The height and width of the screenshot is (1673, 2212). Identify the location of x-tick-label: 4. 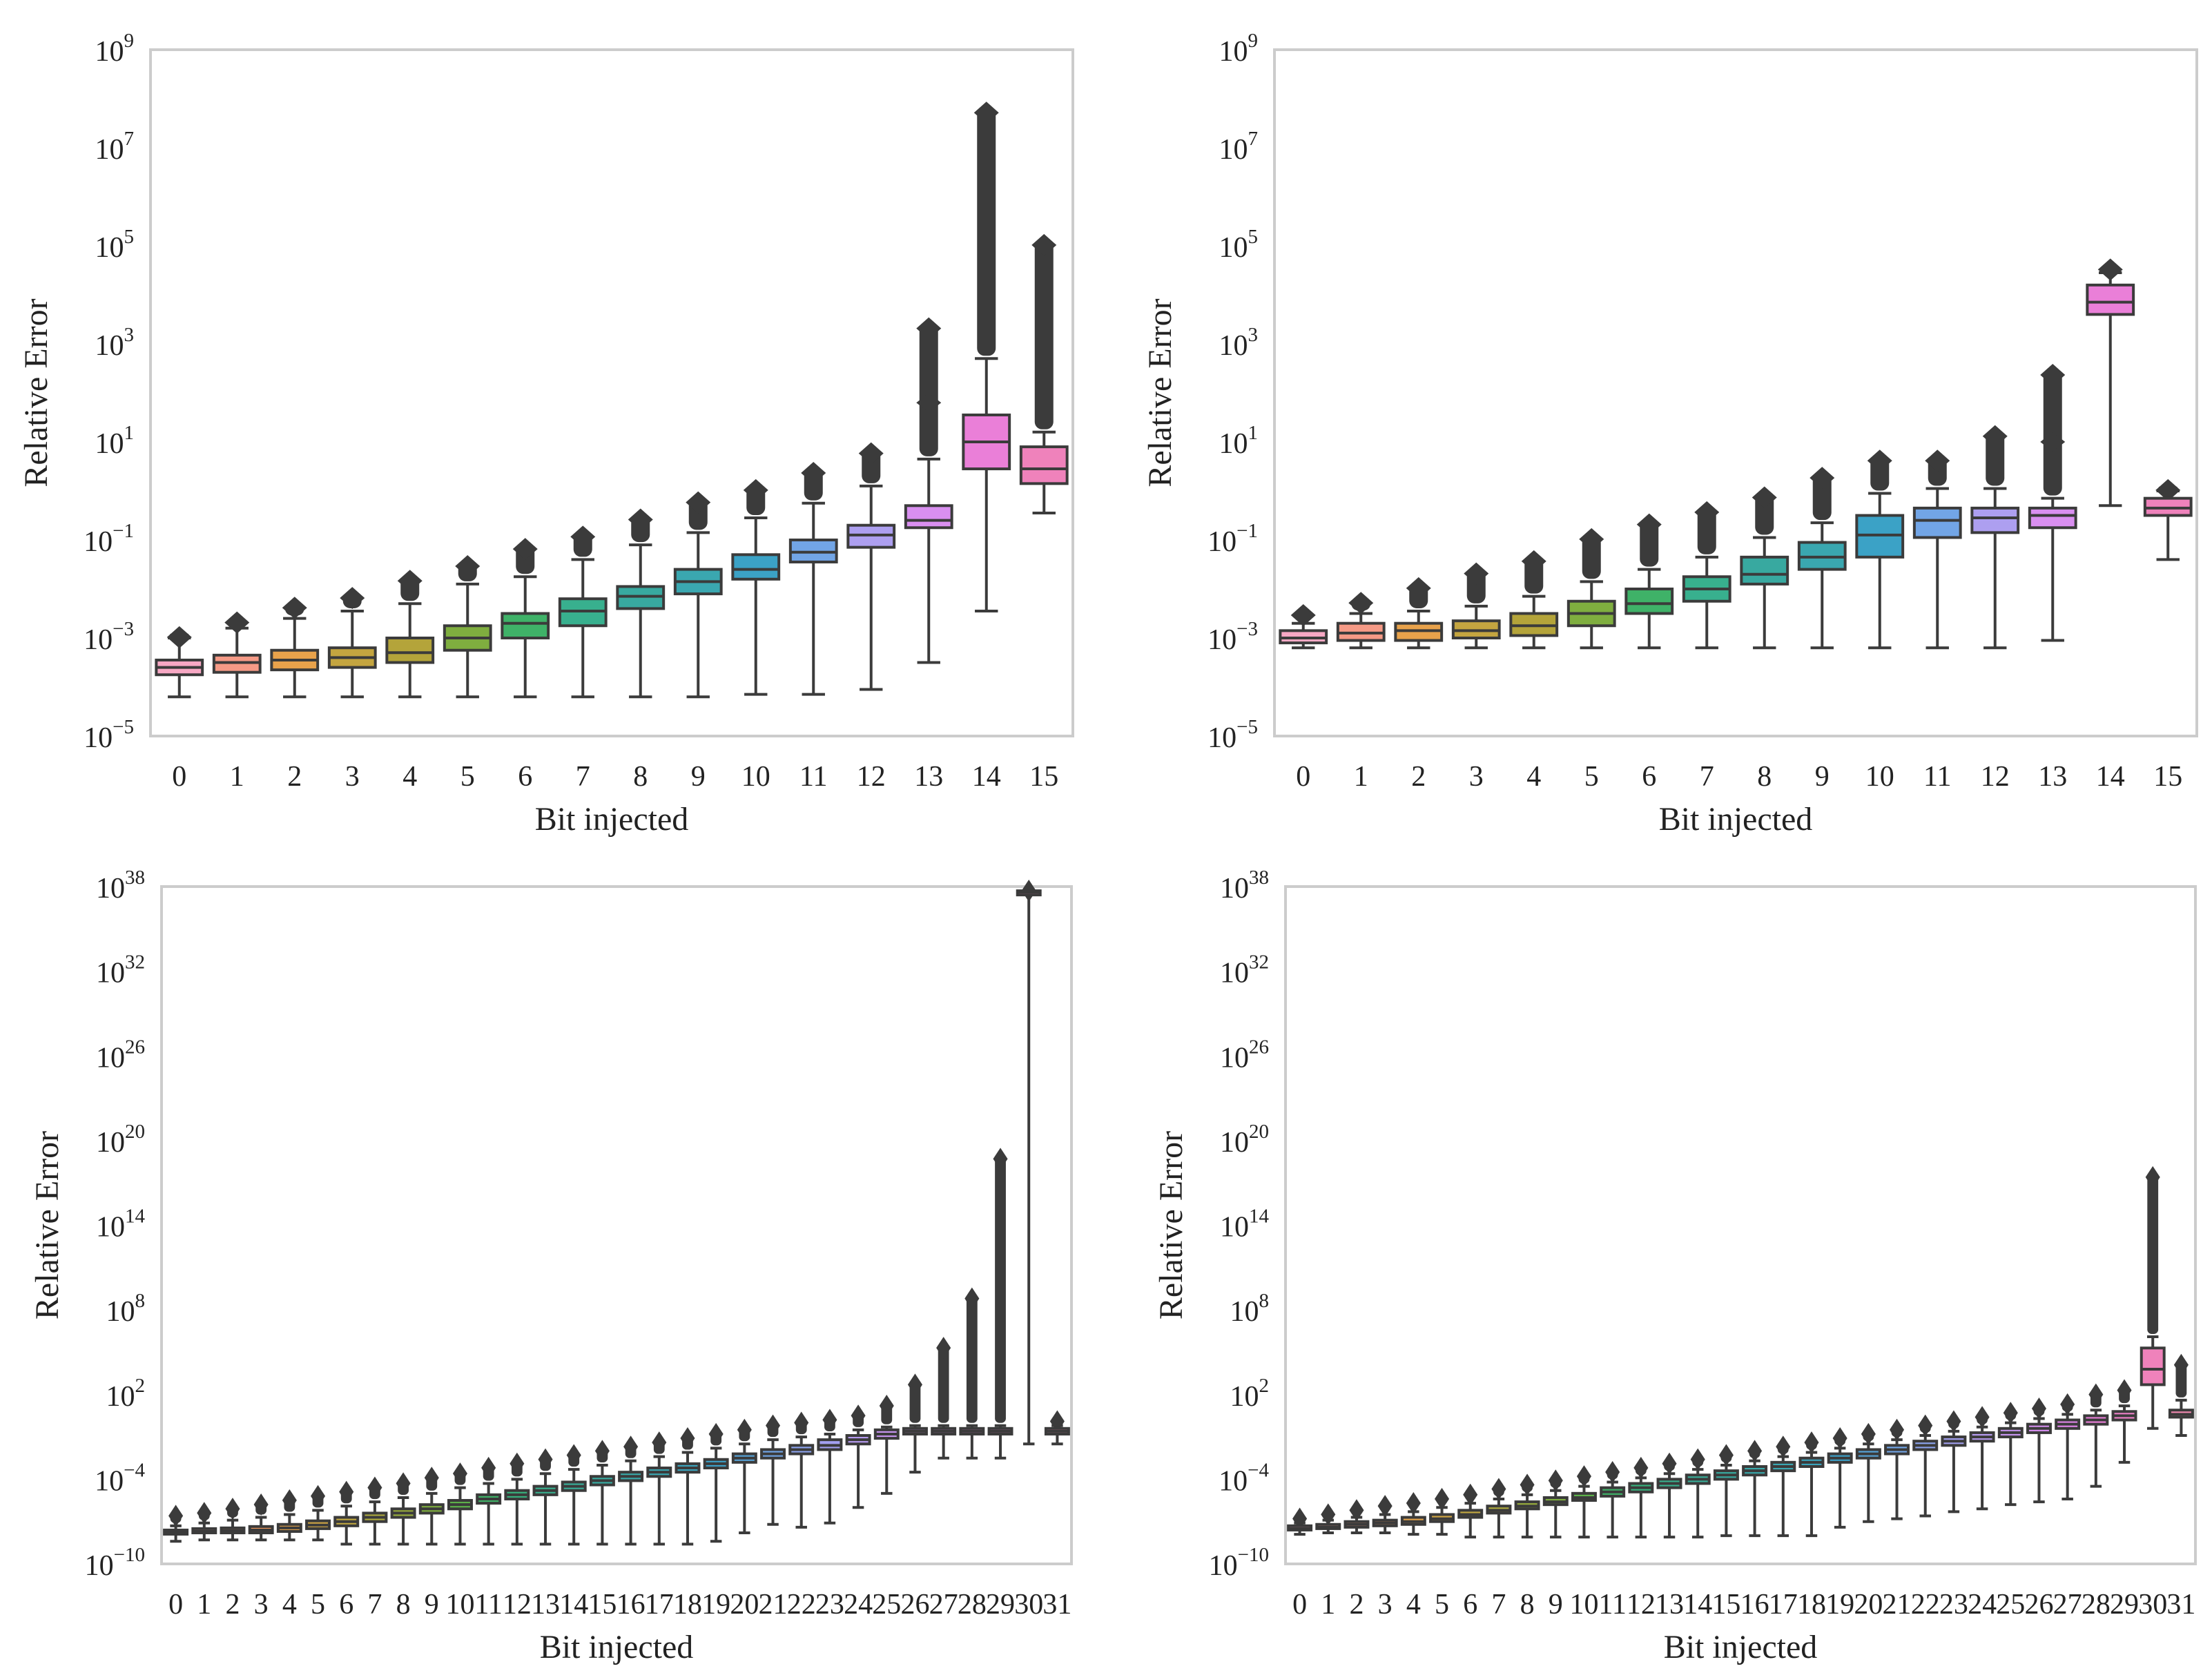
(1533, 777).